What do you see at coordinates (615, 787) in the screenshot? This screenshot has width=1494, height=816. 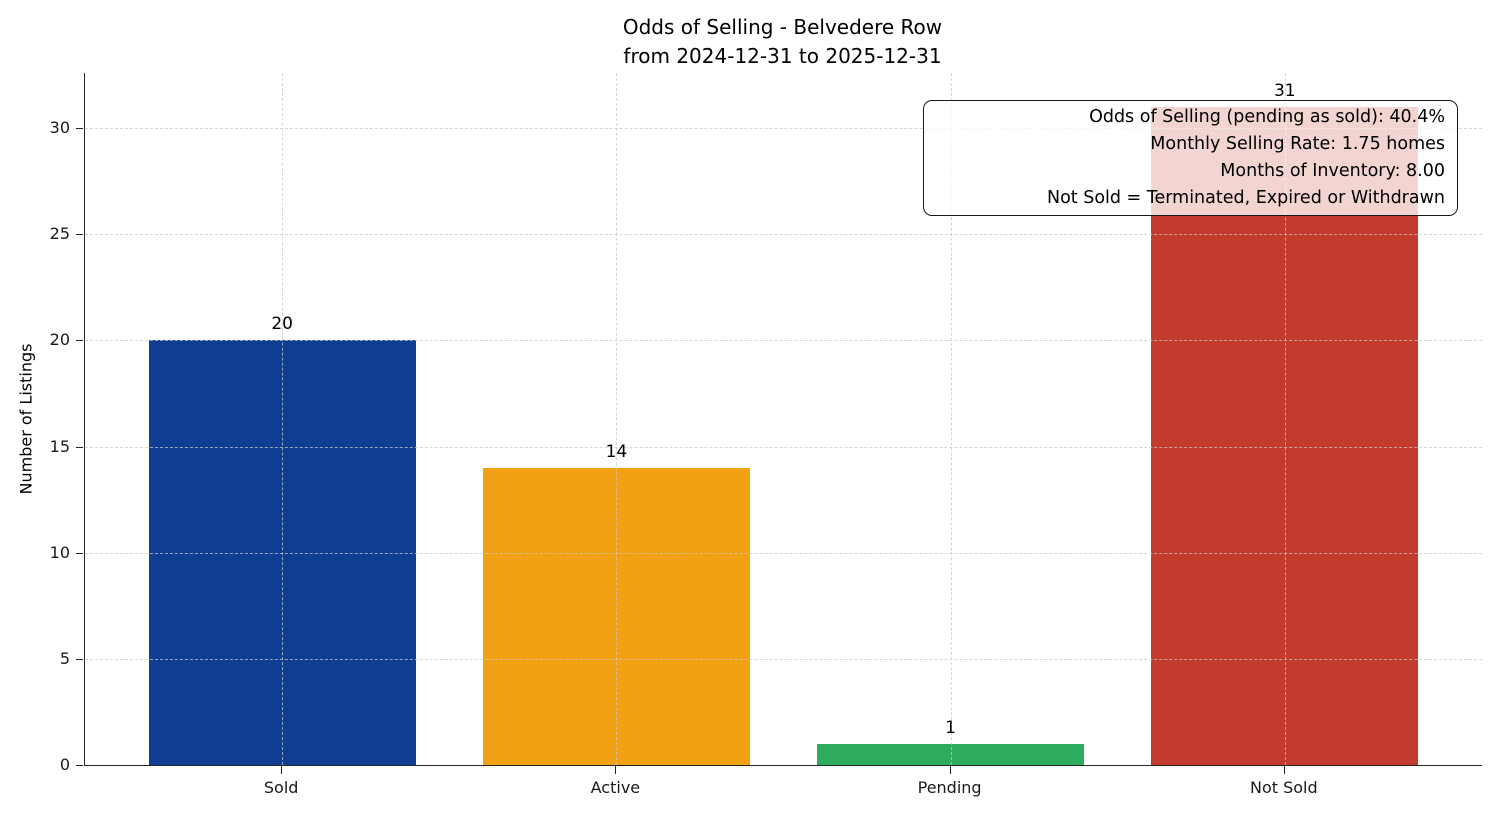 I see `x-tick-label-active: Active` at bounding box center [615, 787].